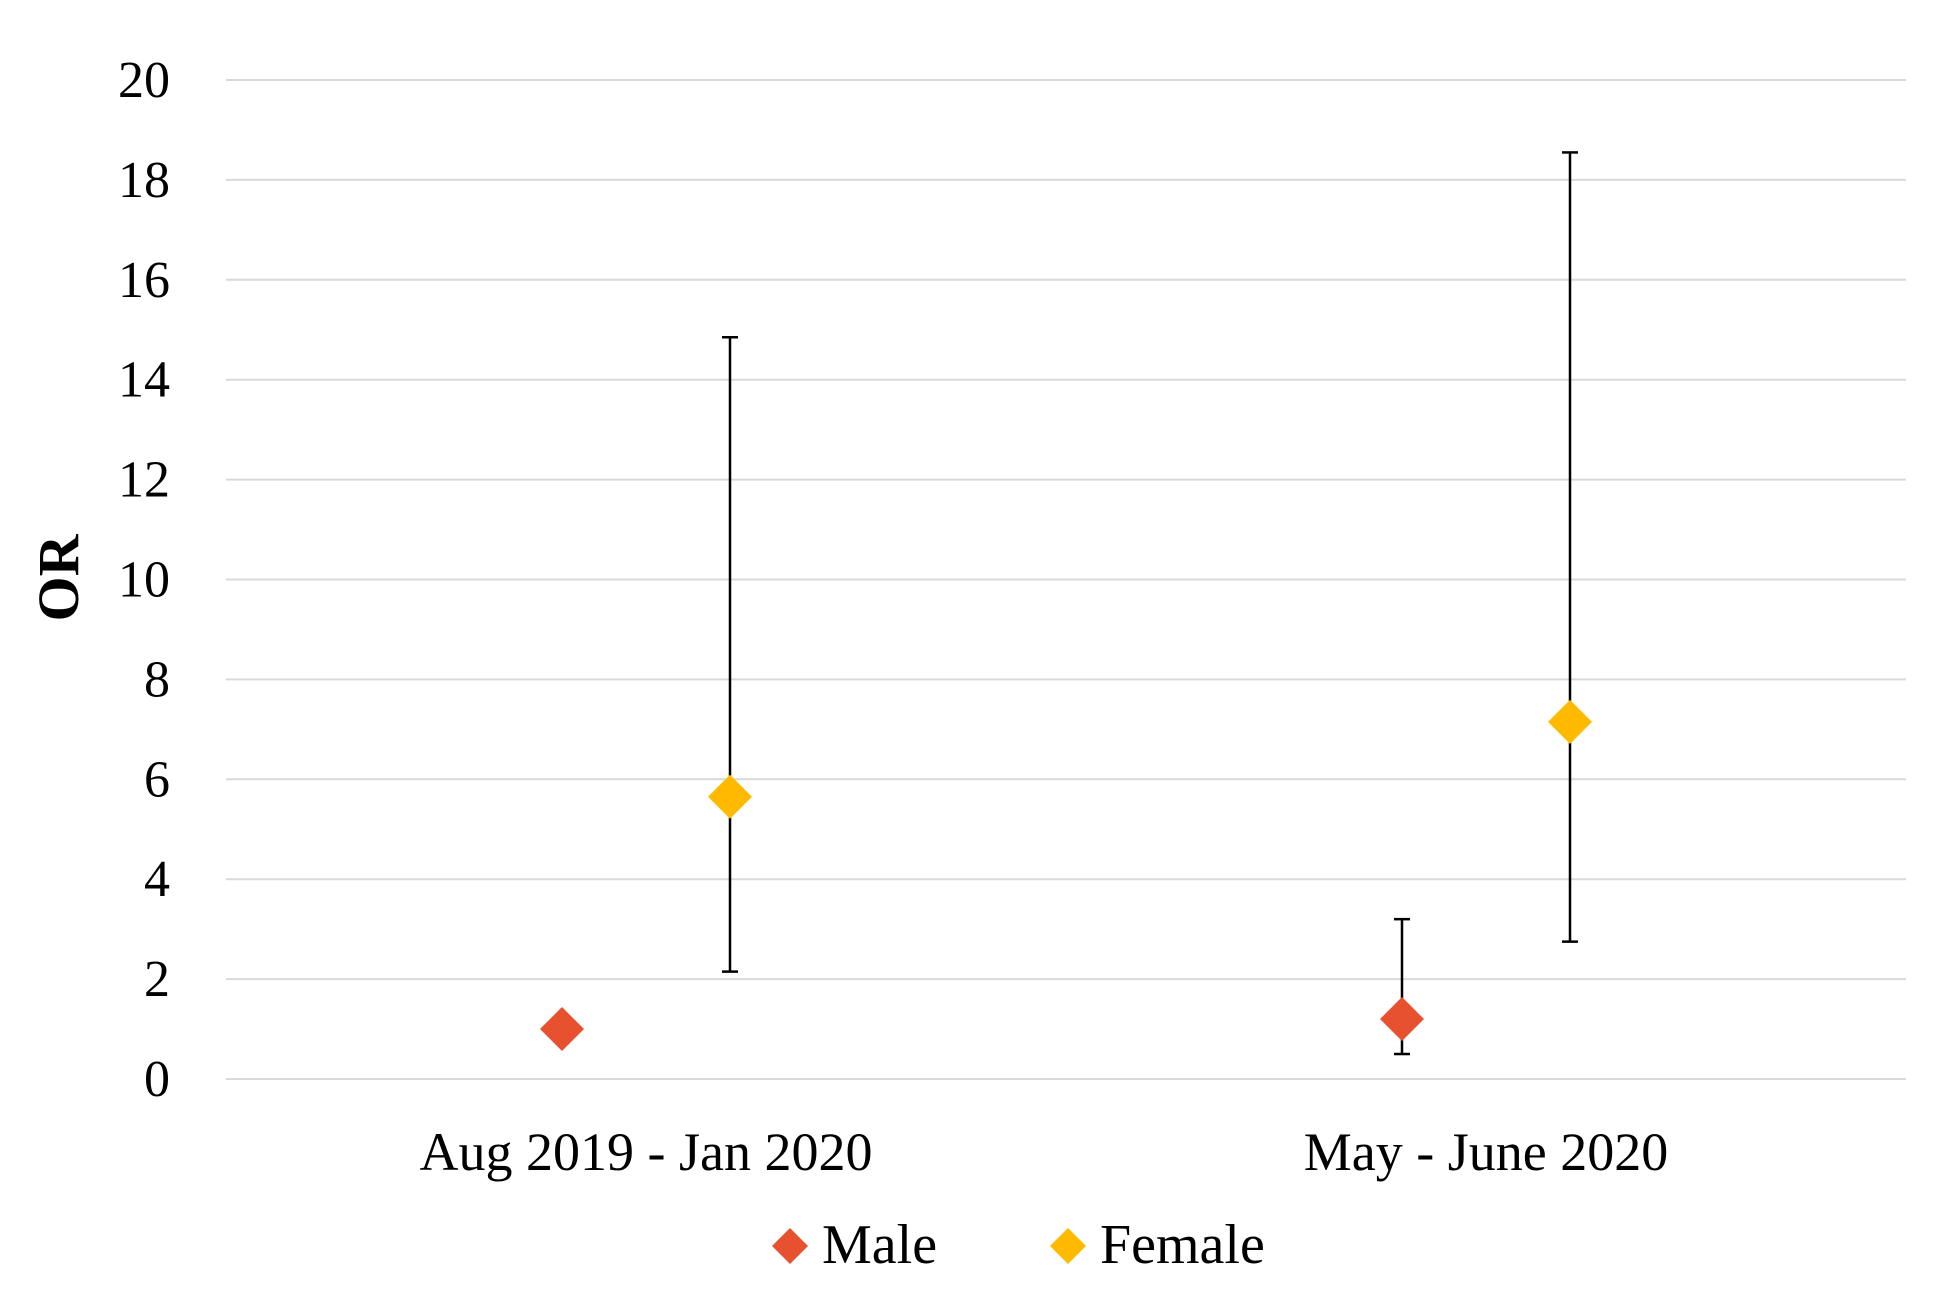 This screenshot has width=1949, height=1299. Describe the element at coordinates (157, 1079) in the screenshot. I see `y-tick-label: 0` at that location.